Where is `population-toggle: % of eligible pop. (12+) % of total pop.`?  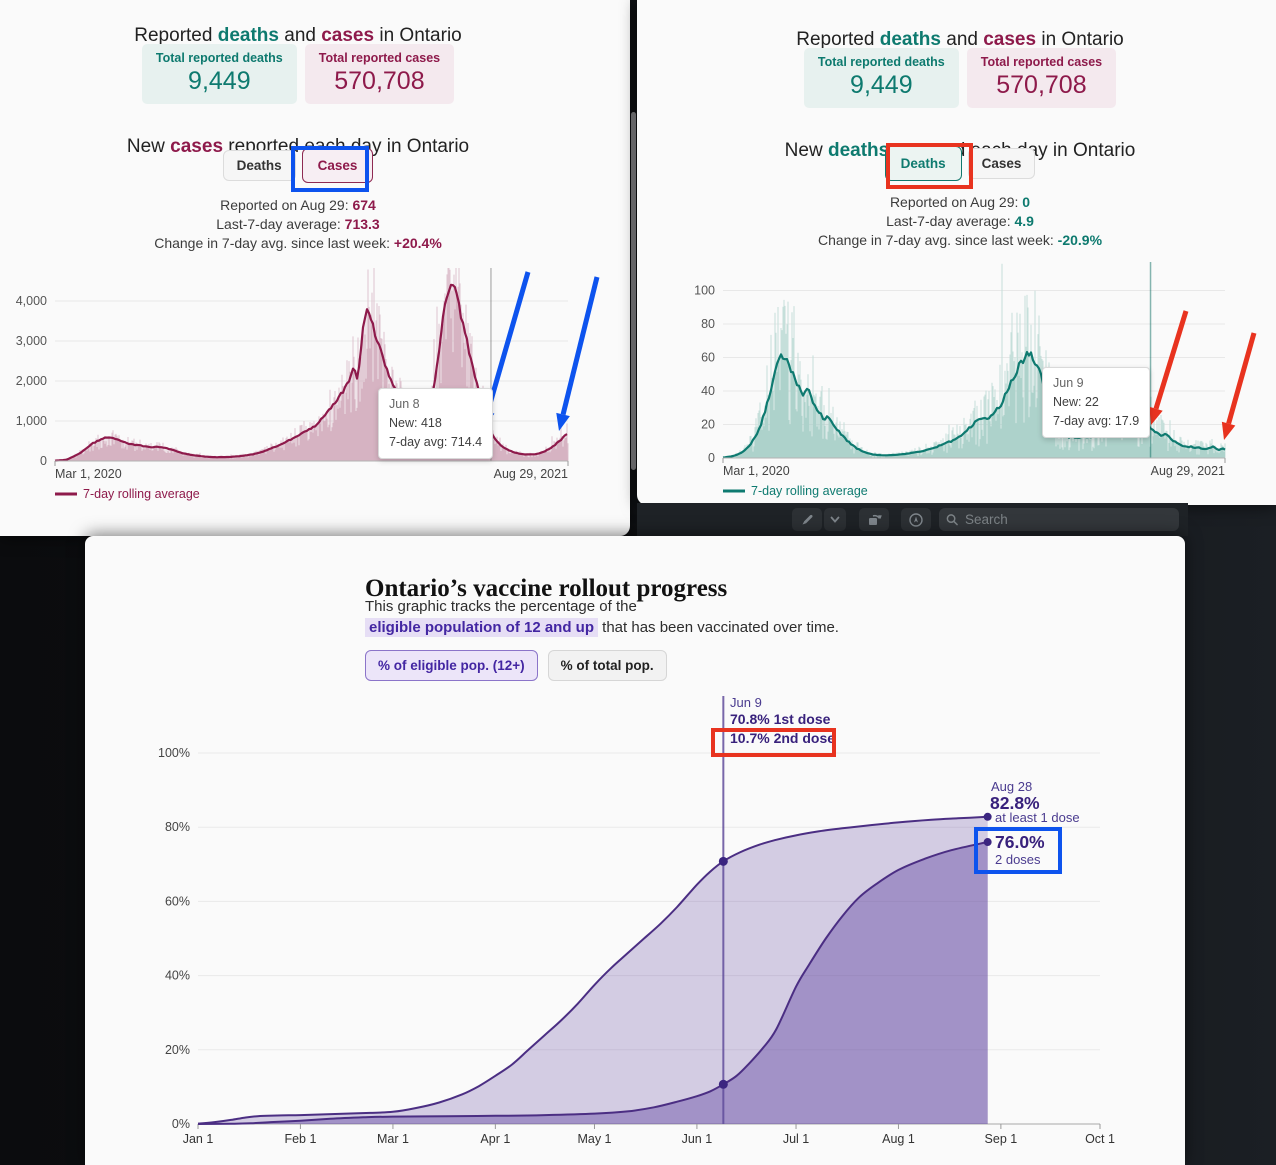
population-toggle: % of eligible pop. (12+) % of total pop. is located at coordinates (516, 665).